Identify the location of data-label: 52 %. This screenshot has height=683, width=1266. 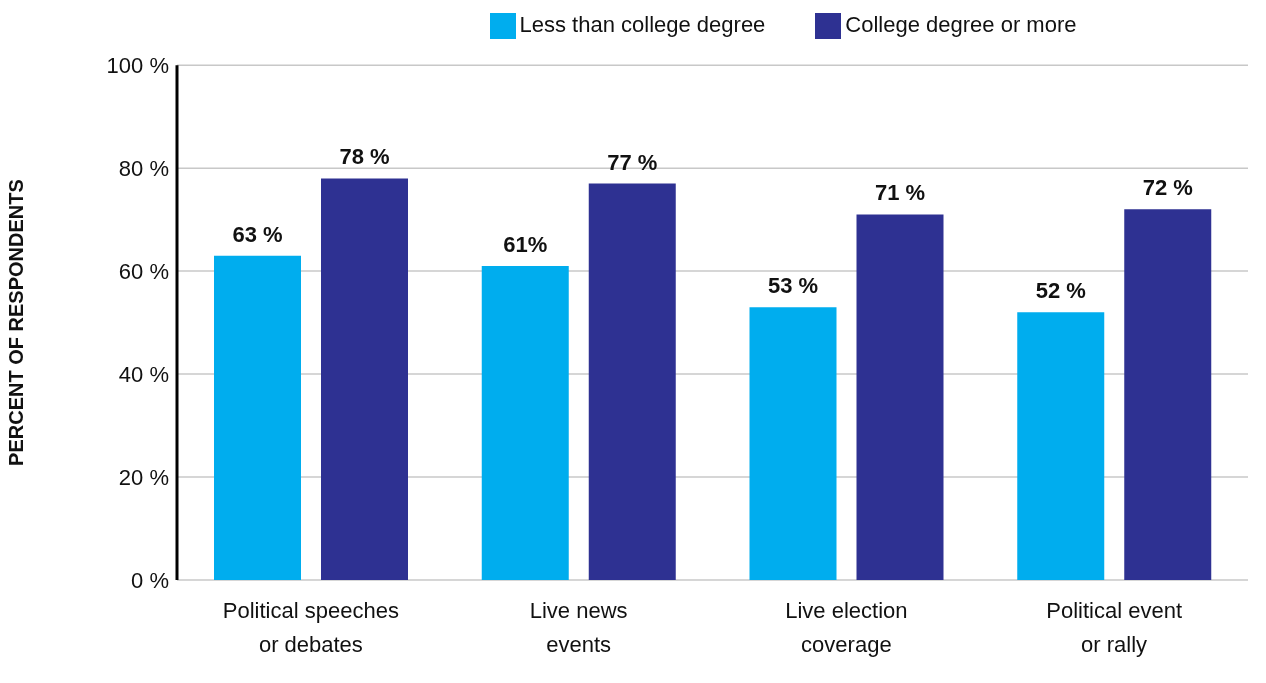
(1060, 291).